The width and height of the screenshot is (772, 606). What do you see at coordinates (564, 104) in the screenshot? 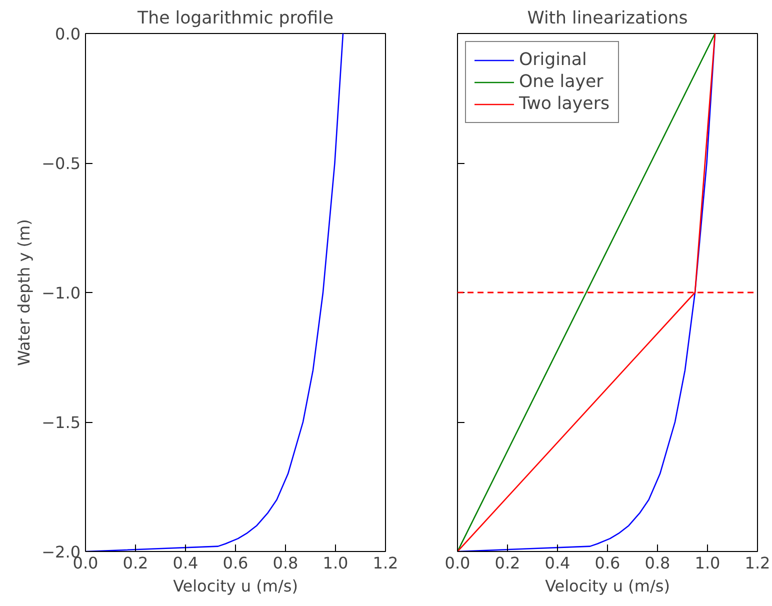
I see `legend-label: Two layers` at bounding box center [564, 104].